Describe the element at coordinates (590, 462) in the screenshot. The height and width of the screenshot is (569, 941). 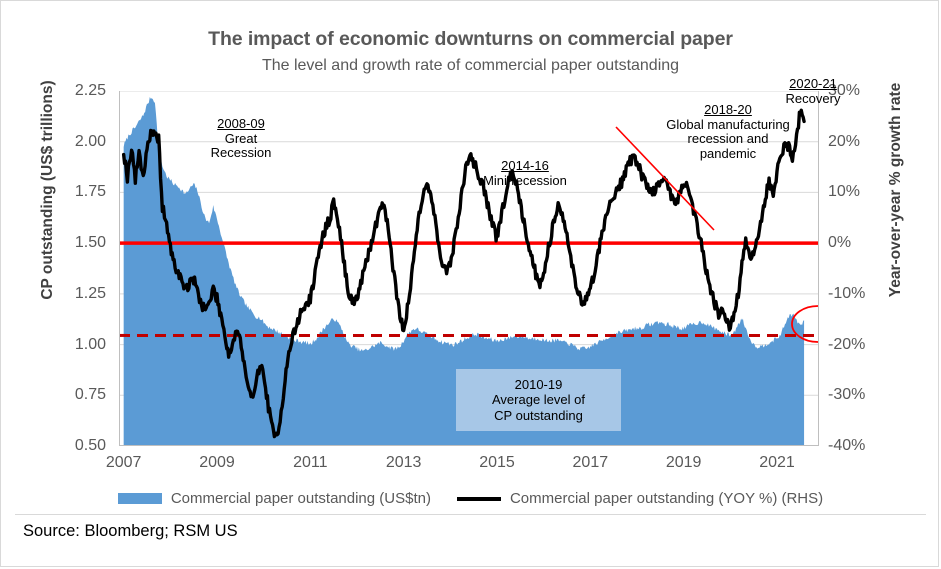
I see `x-tick-label: 2017` at that location.